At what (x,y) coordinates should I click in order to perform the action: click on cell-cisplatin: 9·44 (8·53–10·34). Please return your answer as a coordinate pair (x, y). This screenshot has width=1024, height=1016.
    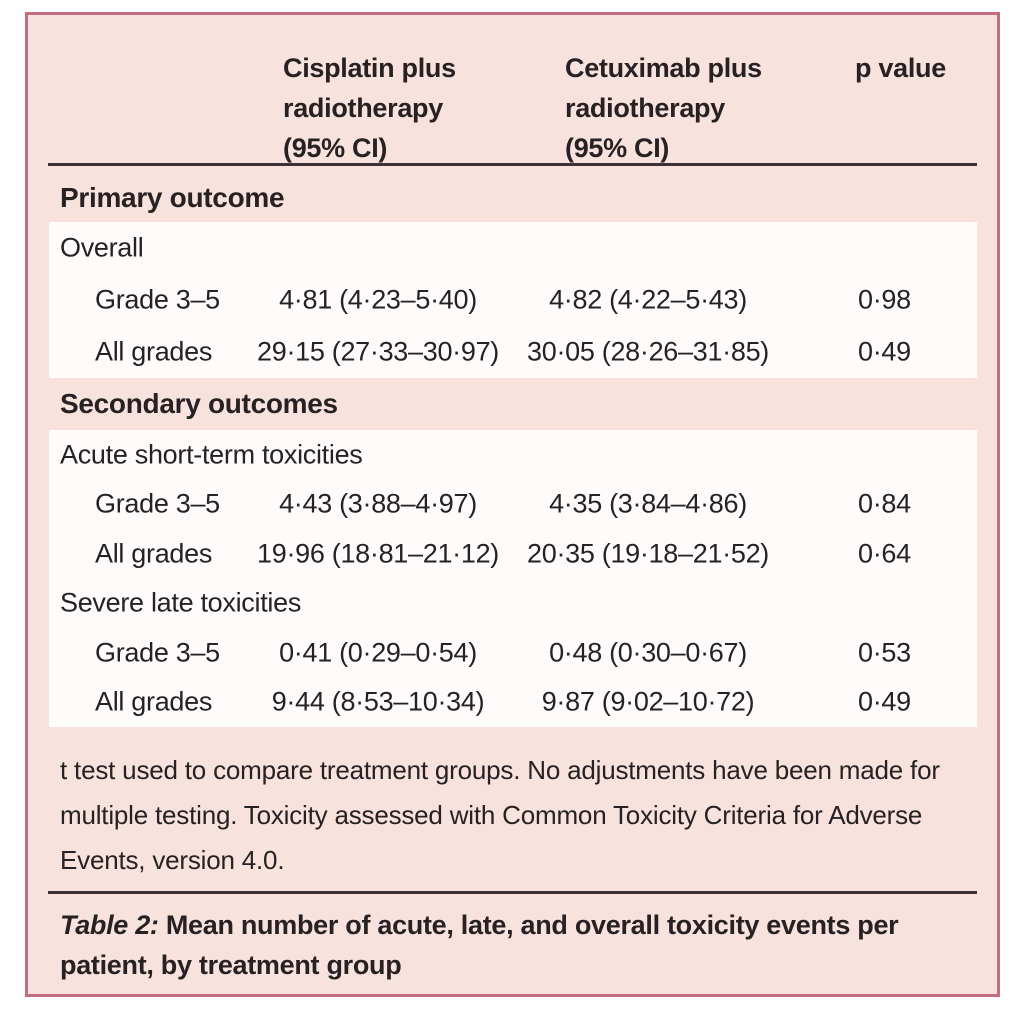
    Looking at the image, I should click on (378, 701).